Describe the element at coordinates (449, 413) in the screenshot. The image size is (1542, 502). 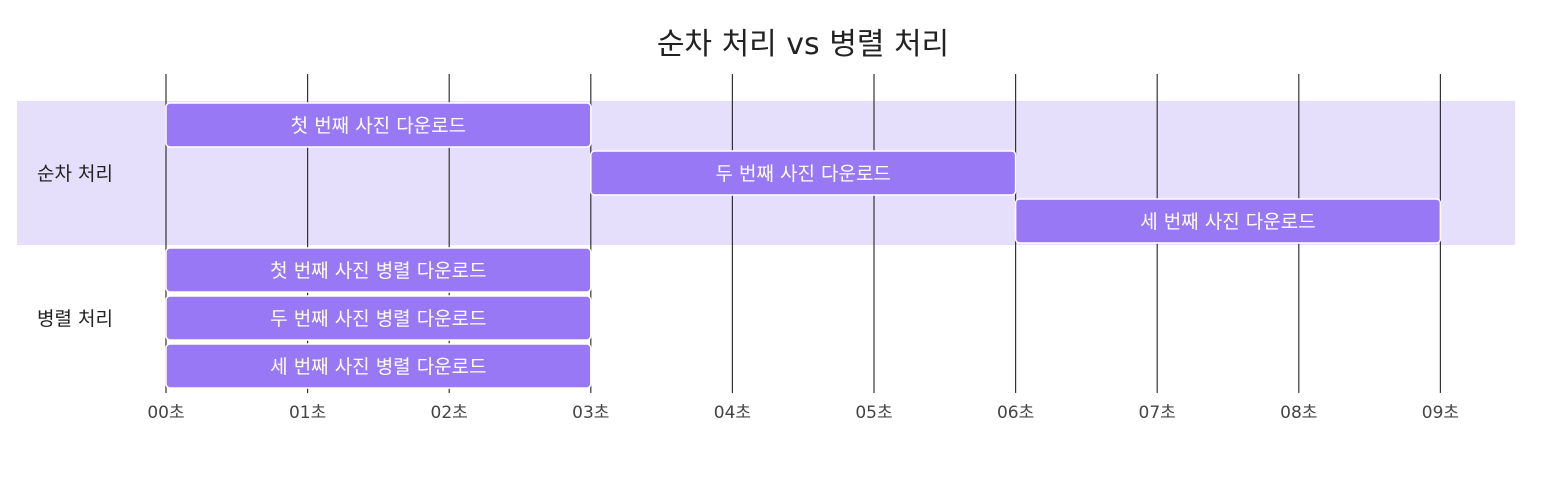
I see `x-tick-label: 02초` at that location.